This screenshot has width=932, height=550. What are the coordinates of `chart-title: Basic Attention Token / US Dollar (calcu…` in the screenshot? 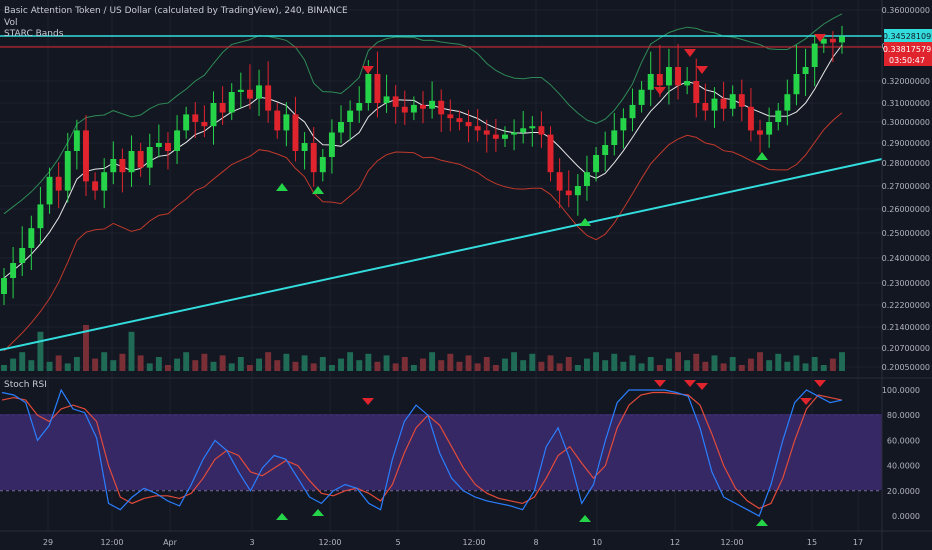 It's located at (176, 11).